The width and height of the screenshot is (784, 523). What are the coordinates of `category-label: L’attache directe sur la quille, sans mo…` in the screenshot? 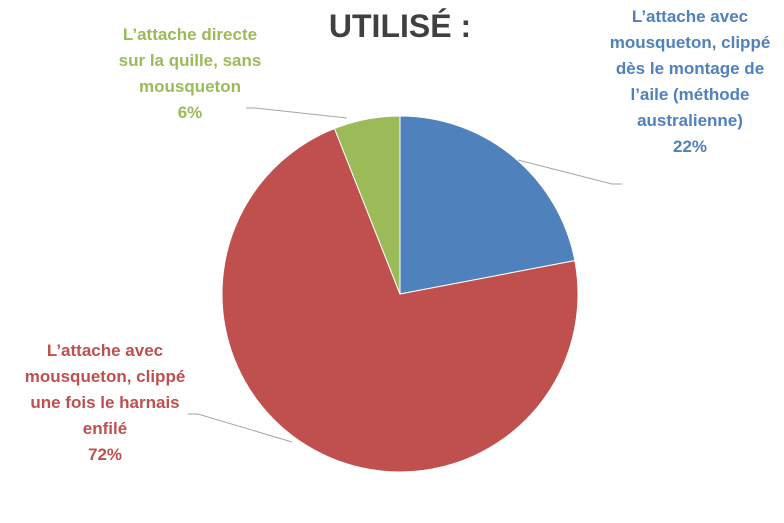 It's located at (190, 60).